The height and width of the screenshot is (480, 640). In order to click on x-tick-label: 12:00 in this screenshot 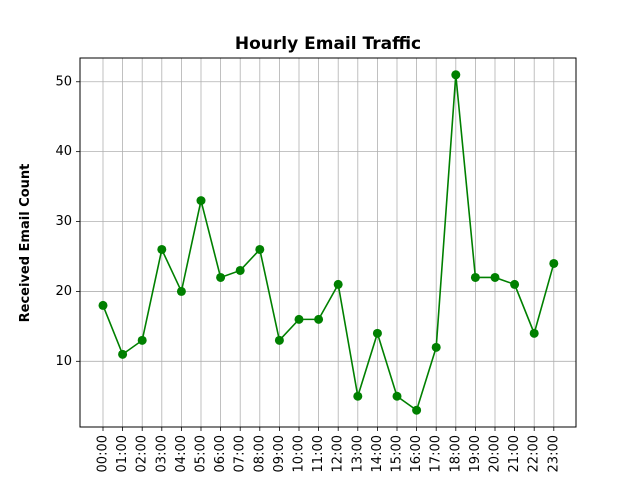, I will do `click(338, 453)`.